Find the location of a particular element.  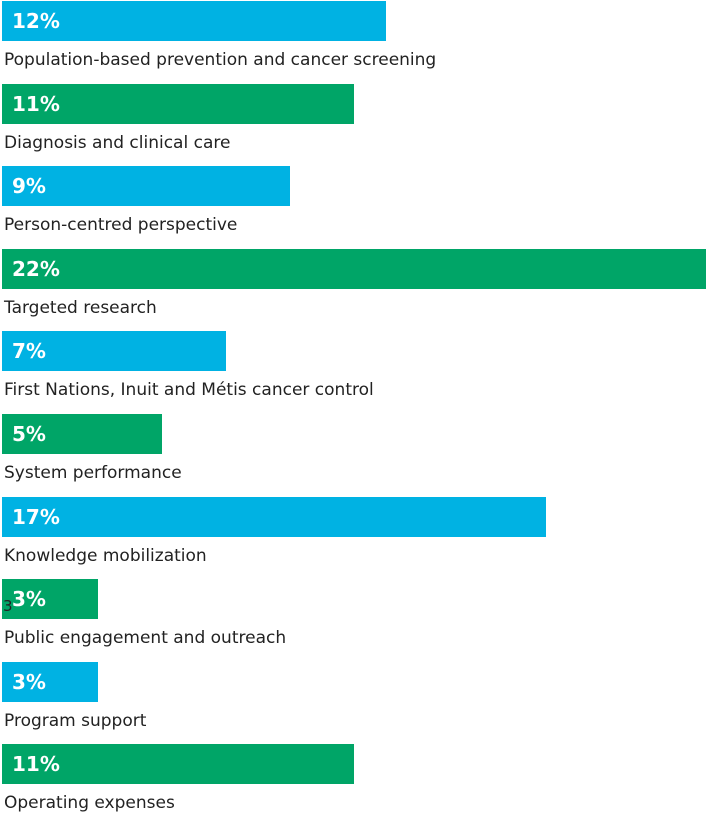

bar-value-label: 12% is located at coordinates (36, 21).